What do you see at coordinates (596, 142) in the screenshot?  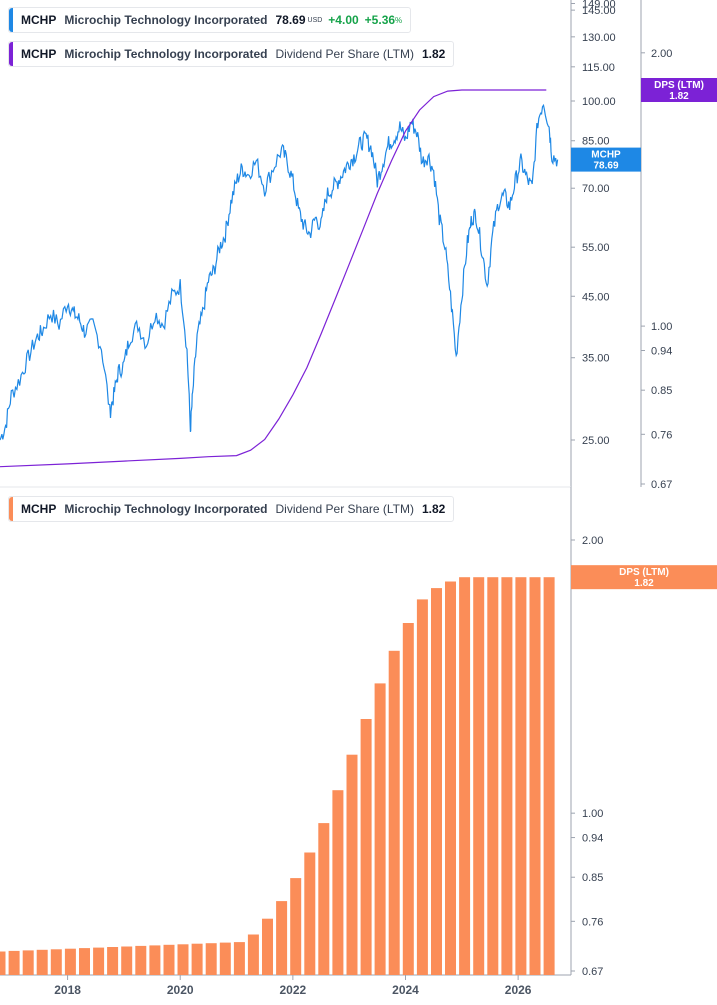 I see `price-tick-label-5: 85.00` at bounding box center [596, 142].